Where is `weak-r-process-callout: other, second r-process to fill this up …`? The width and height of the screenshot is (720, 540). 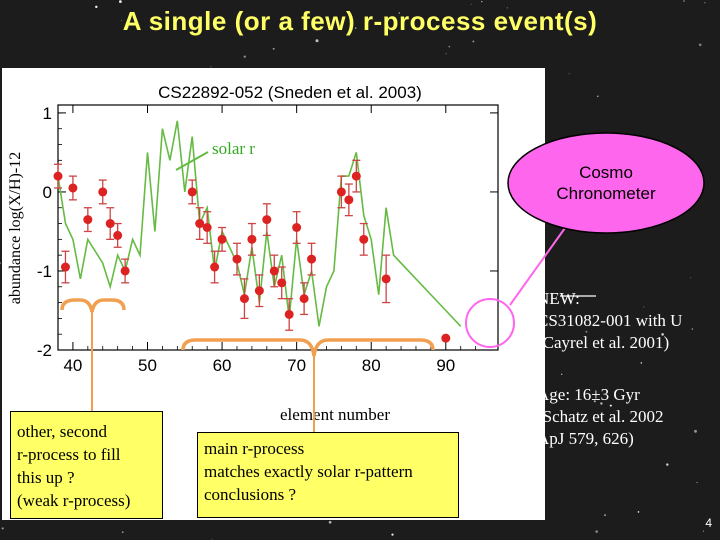 weak-r-process-callout: other, second r-process to fill this up … is located at coordinates (86, 465).